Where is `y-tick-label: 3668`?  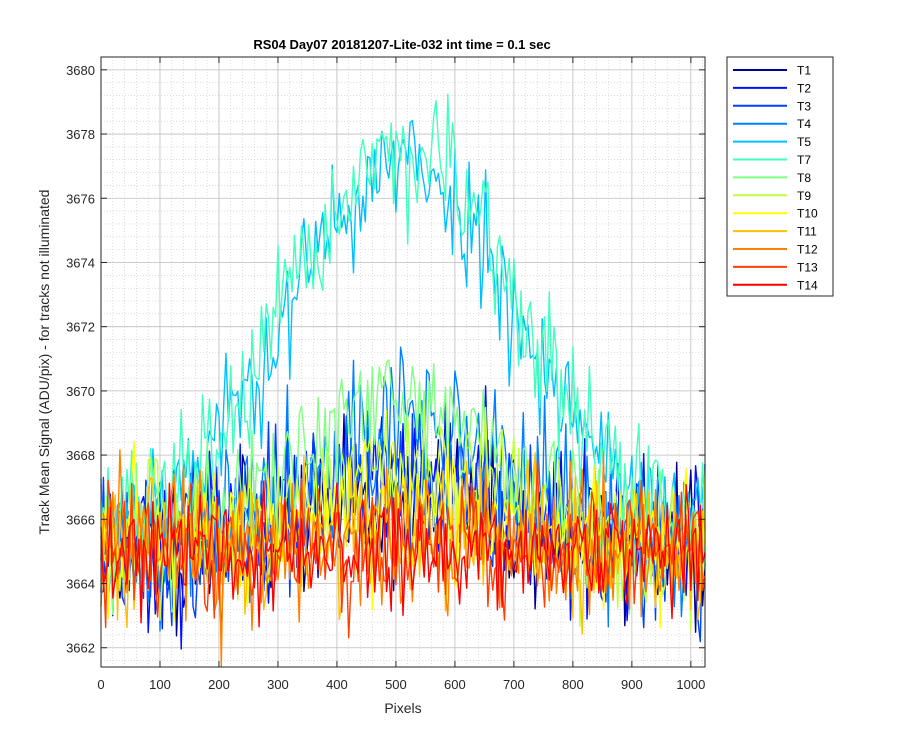
y-tick-label: 3668 is located at coordinates (80, 455).